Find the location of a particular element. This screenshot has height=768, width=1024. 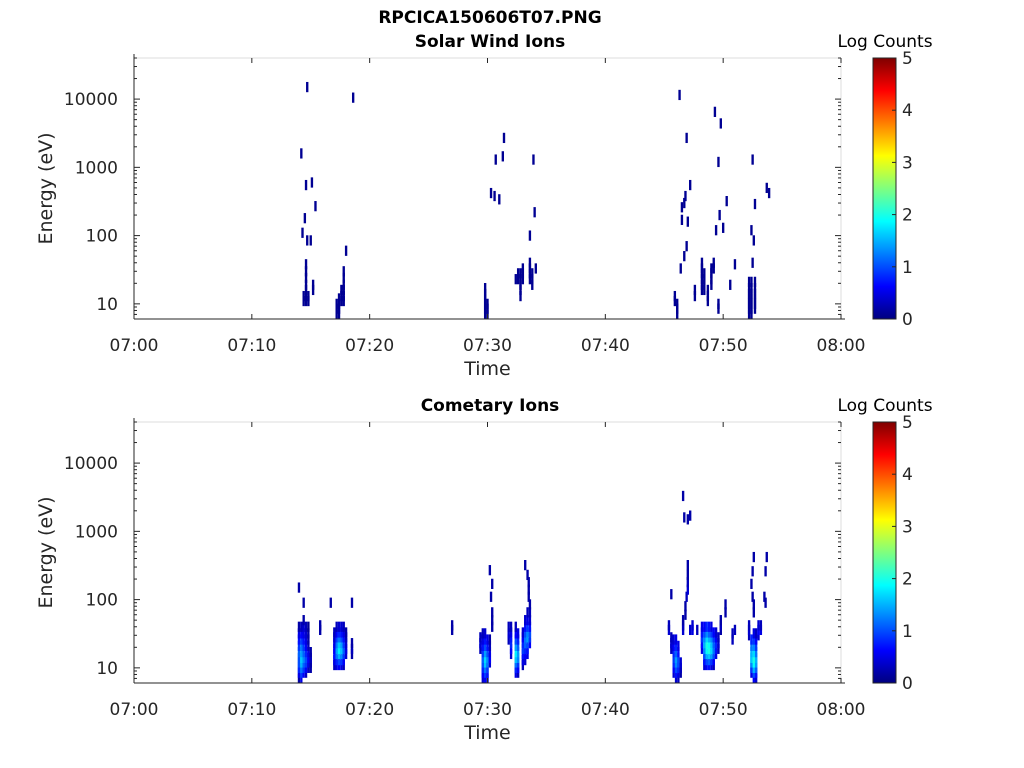

x-tick-label: 07:10 is located at coordinates (251, 346).